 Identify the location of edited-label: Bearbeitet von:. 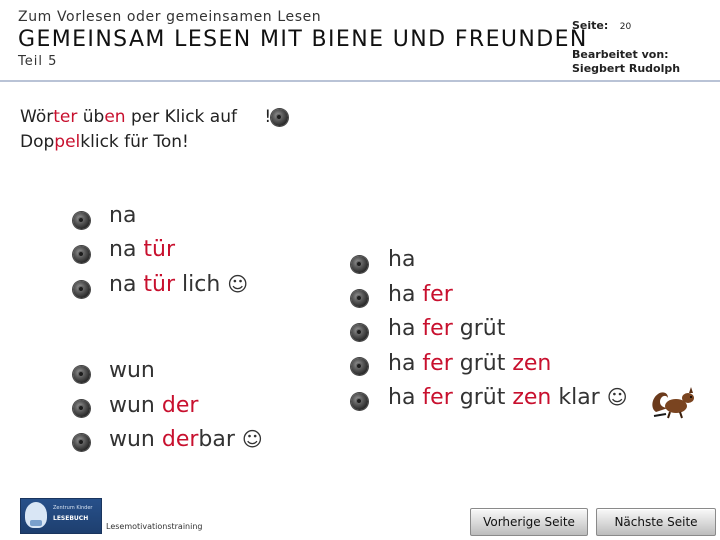
(620, 54).